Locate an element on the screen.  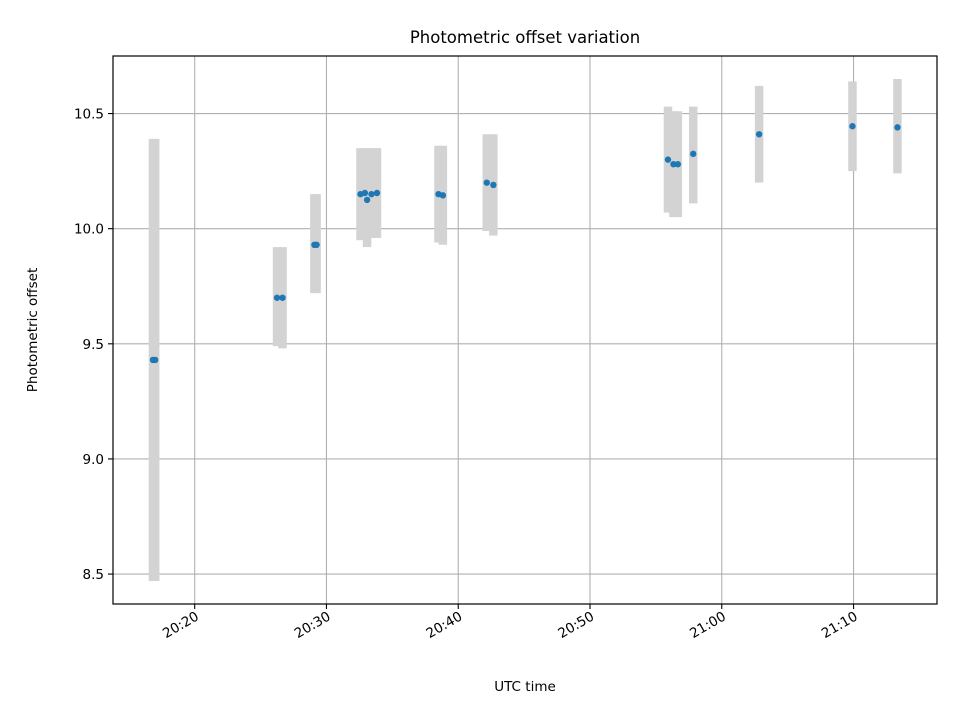
x-axis-ticks: 20:20 20:30 20:40 20:50 21:00 21:10 is located at coordinates (510, 623).